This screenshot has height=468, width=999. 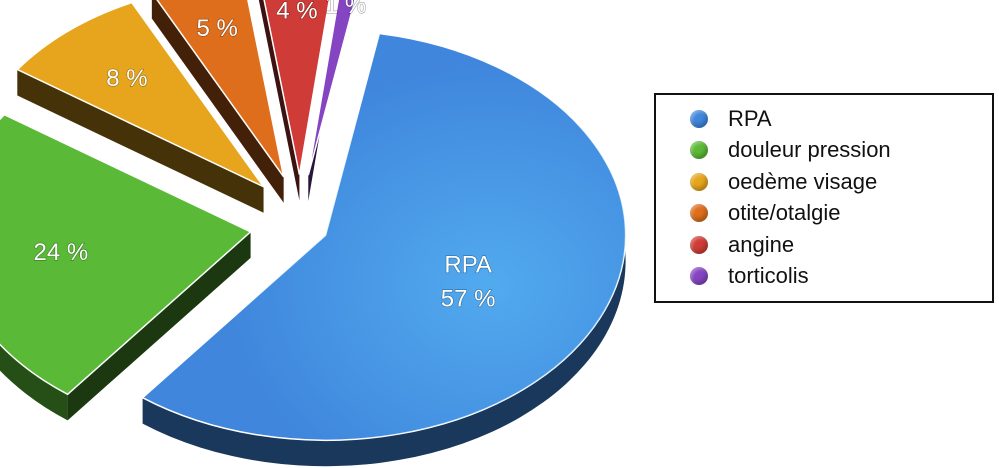 I want to click on legend-label: douleur pression, so click(x=809, y=150).